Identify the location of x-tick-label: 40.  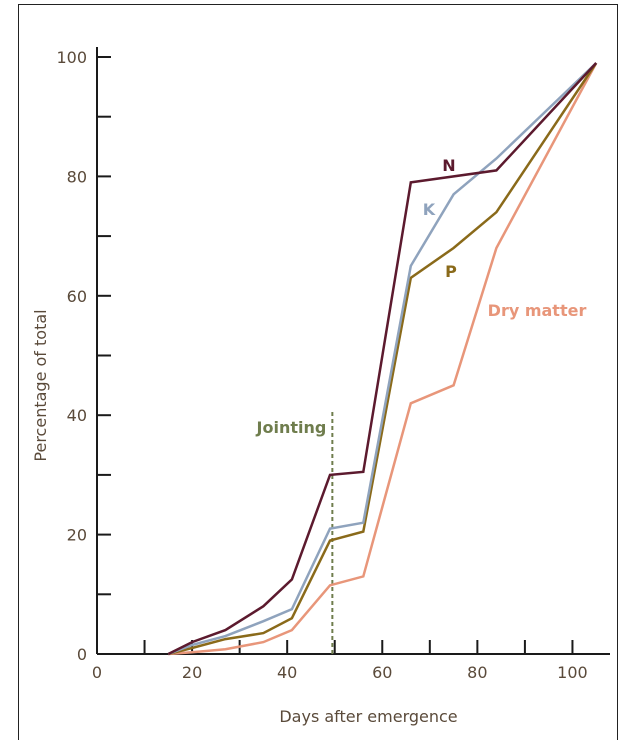
(287, 672).